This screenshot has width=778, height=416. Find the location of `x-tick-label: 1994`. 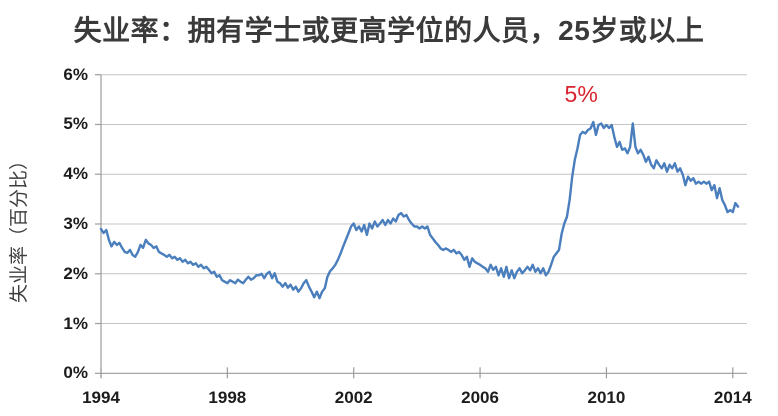

x-tick-label: 1994 is located at coordinates (101, 397).